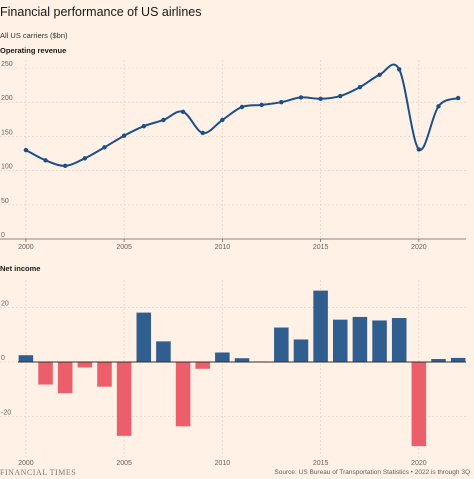  I want to click on chart-subtitle: All US carriers ($bn), so click(34, 35).